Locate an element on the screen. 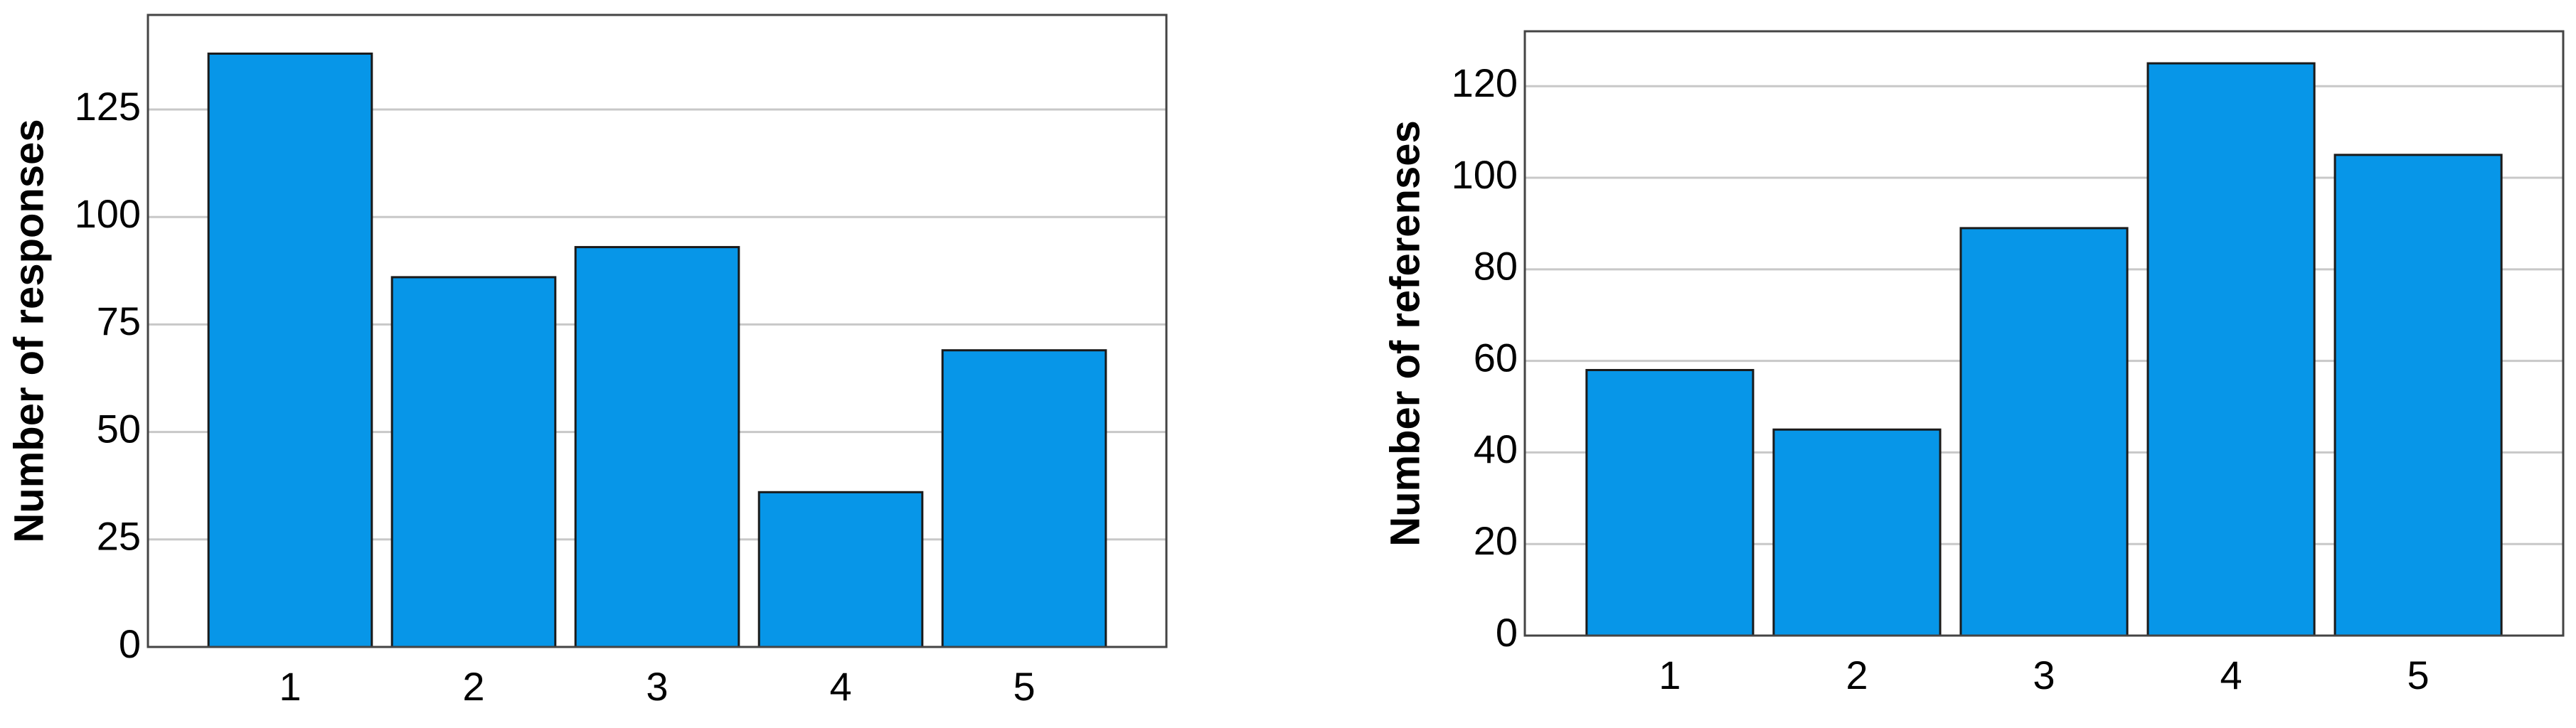  y-tick-label: 20 is located at coordinates (1496, 540).